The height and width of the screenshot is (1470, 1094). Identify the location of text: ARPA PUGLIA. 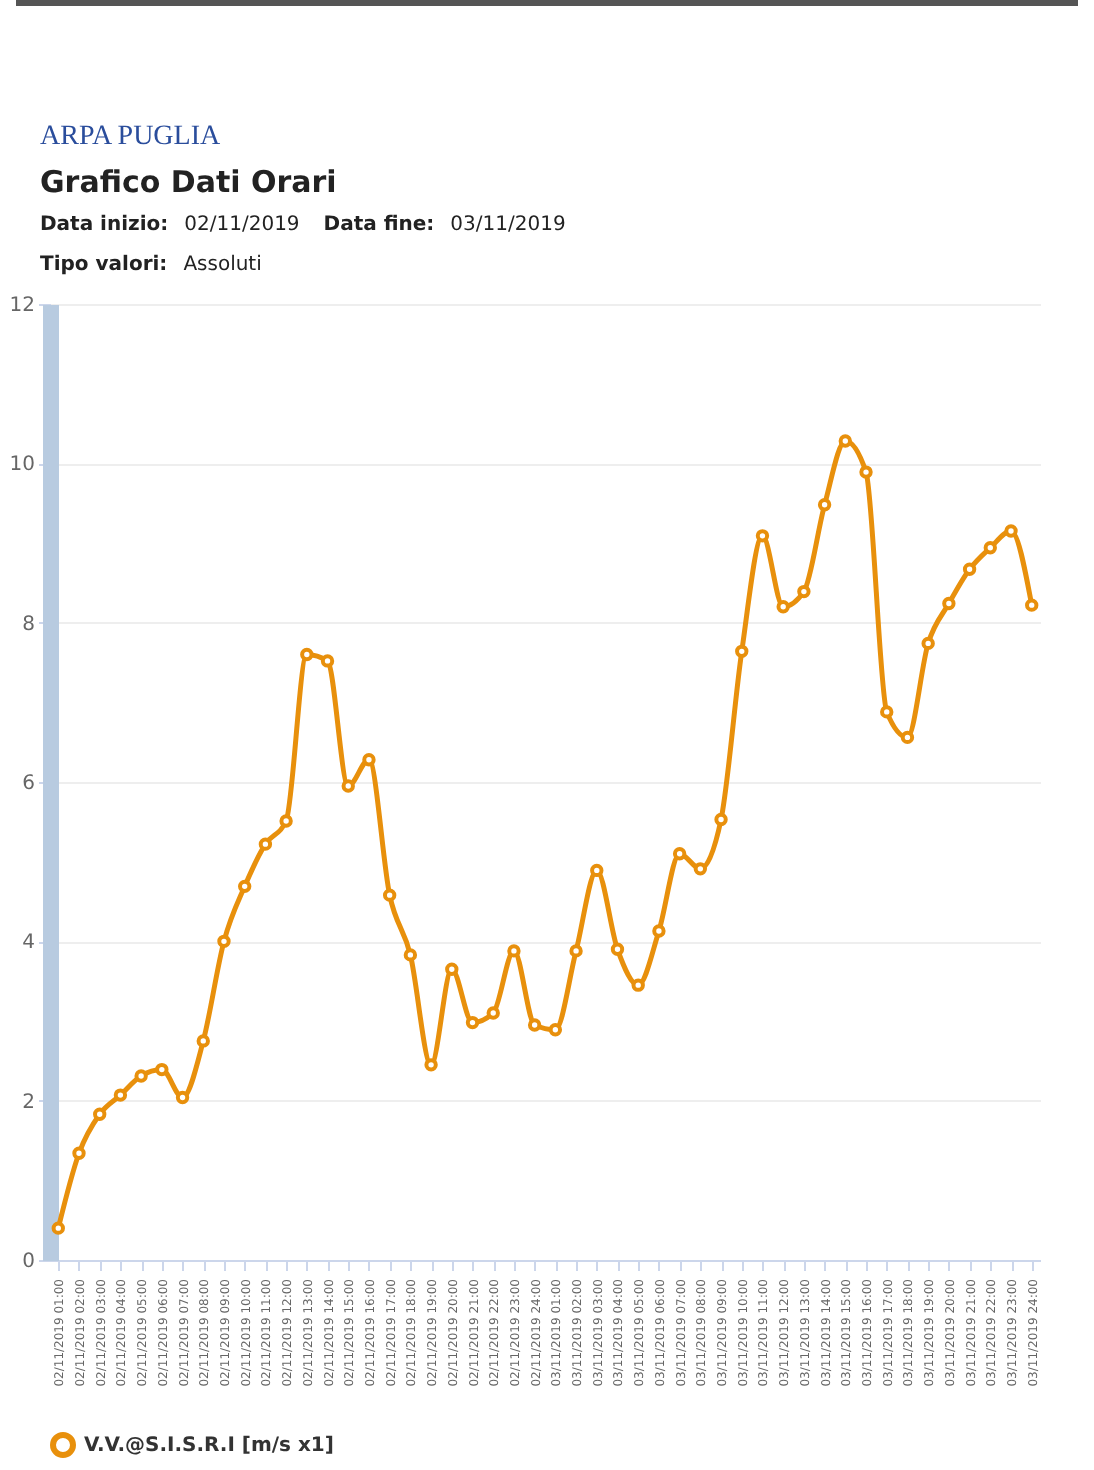
(130, 138).